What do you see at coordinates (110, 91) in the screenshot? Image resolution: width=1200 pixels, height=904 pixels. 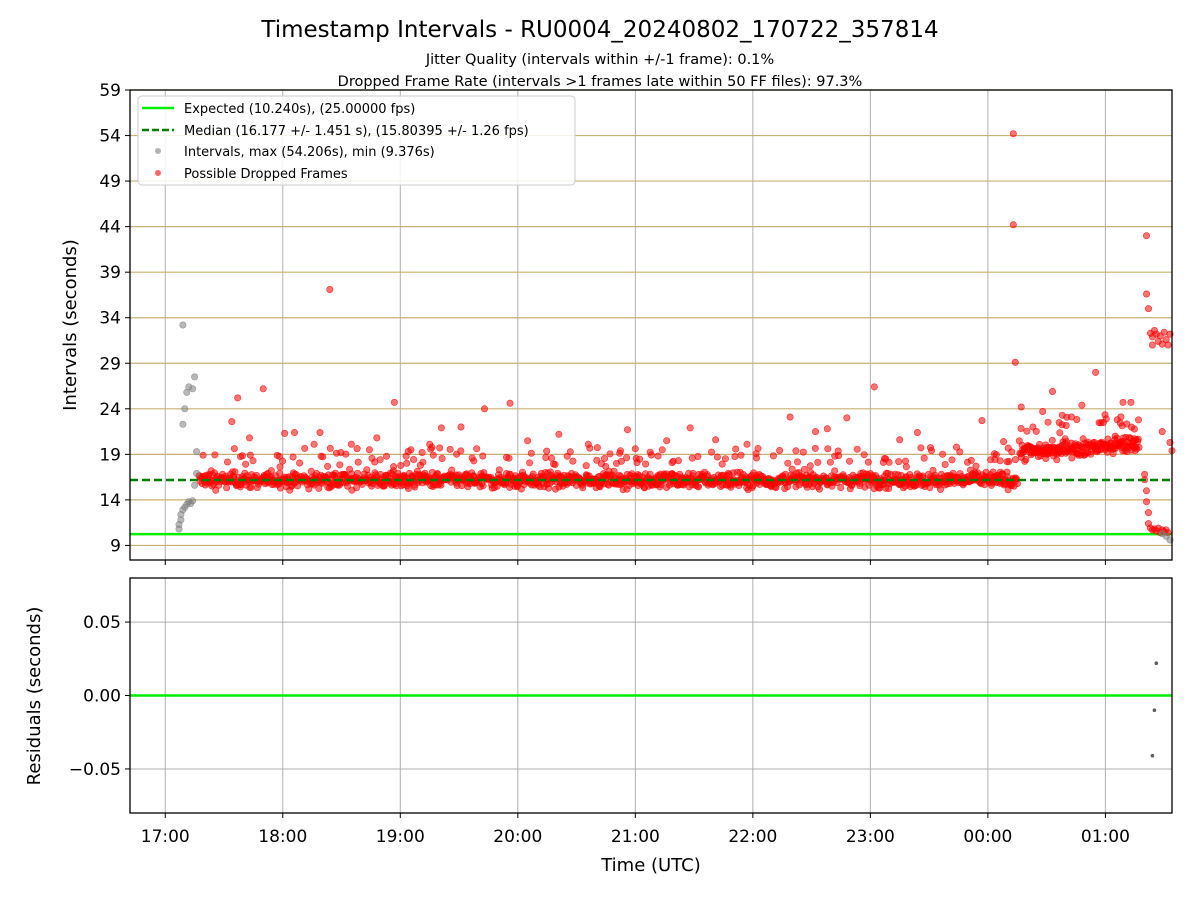 I see `intervals-y-tick-label: 59` at bounding box center [110, 91].